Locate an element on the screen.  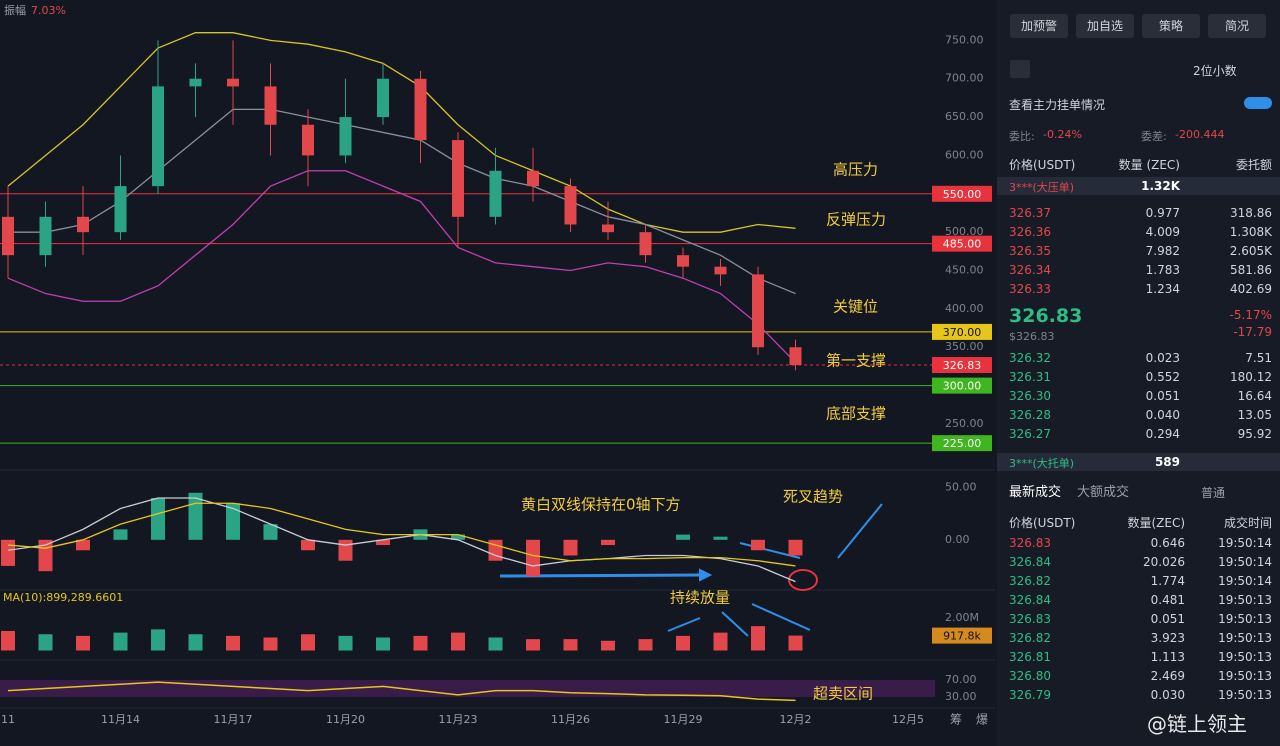
book-cell: 13.05 is located at coordinates (1254, 415).